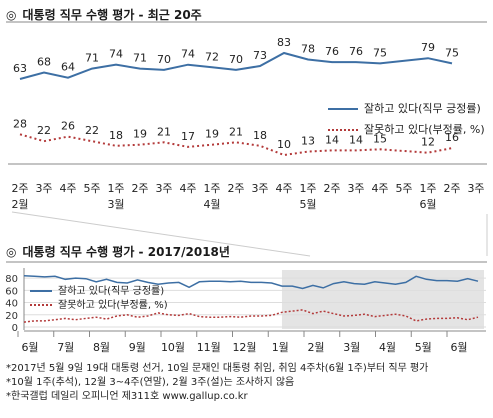 This screenshot has width=493, height=418. I want to click on positive-series-line, so click(236, 65).